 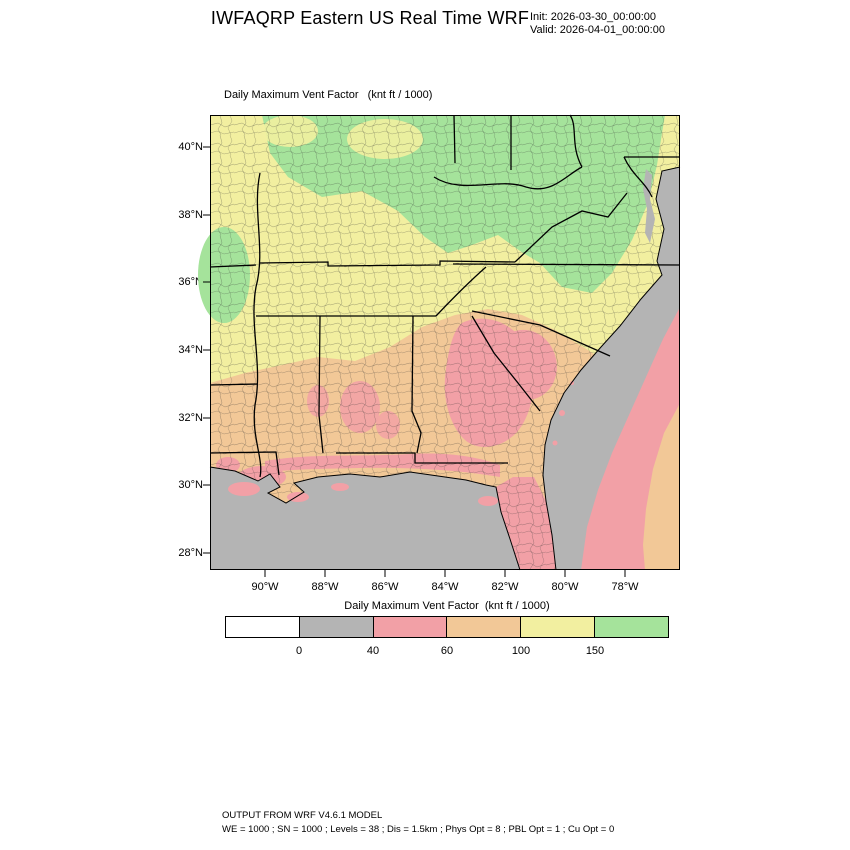 I want to click on colorbar, so click(x=447, y=627).